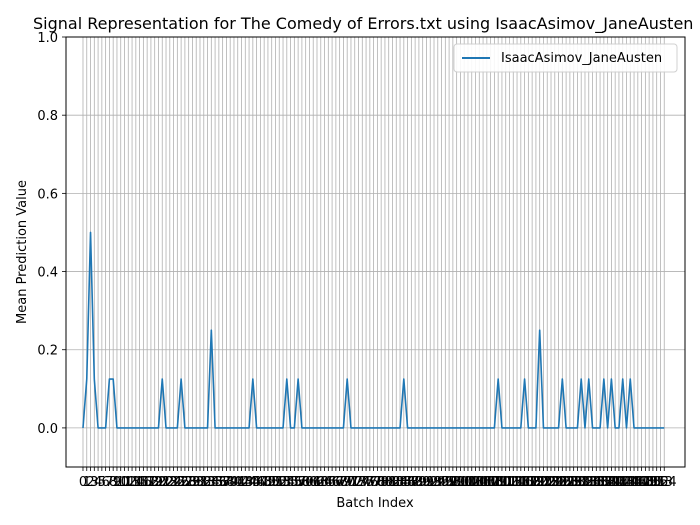  I want to click on x-tick-label: 119, so click(532, 482).